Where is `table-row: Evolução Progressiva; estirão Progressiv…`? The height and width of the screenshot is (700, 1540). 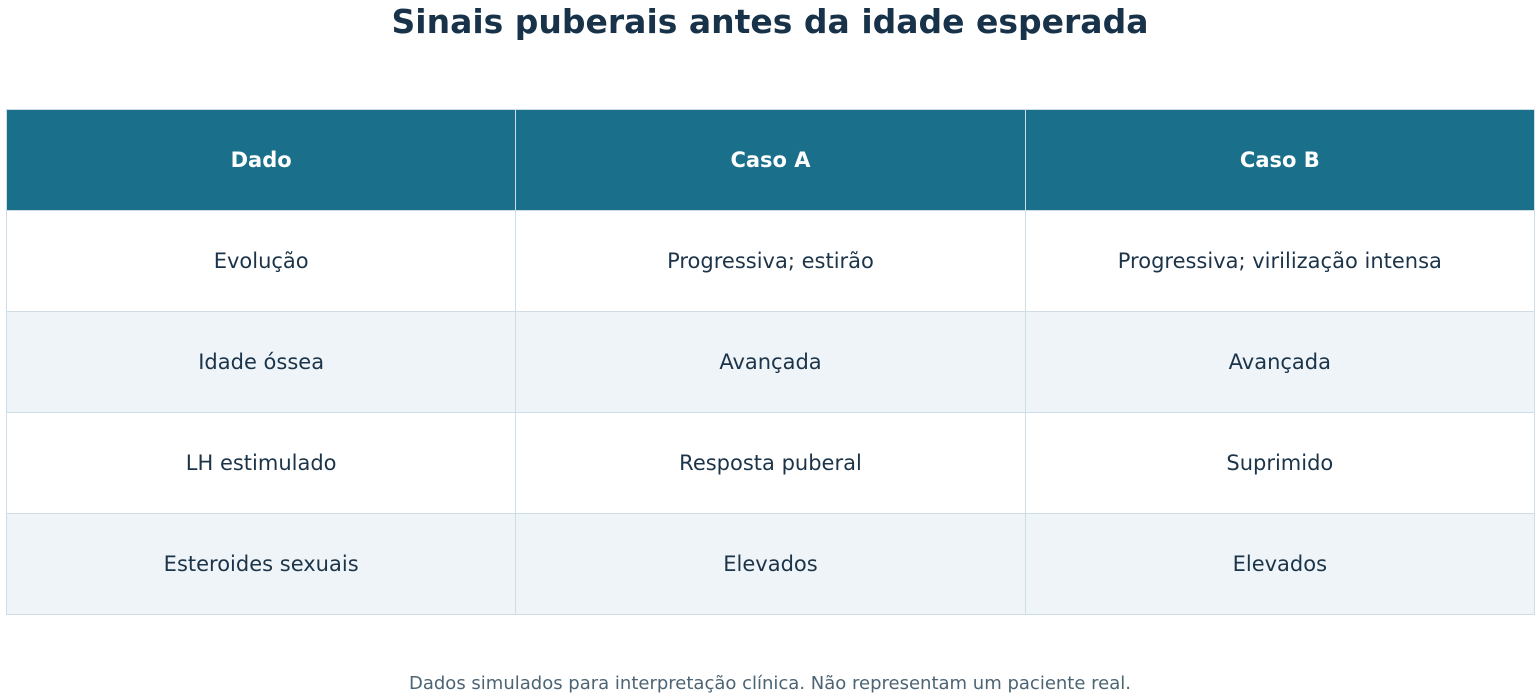 table-row: Evolução Progressiva; estirão Progressiv… is located at coordinates (770, 261).